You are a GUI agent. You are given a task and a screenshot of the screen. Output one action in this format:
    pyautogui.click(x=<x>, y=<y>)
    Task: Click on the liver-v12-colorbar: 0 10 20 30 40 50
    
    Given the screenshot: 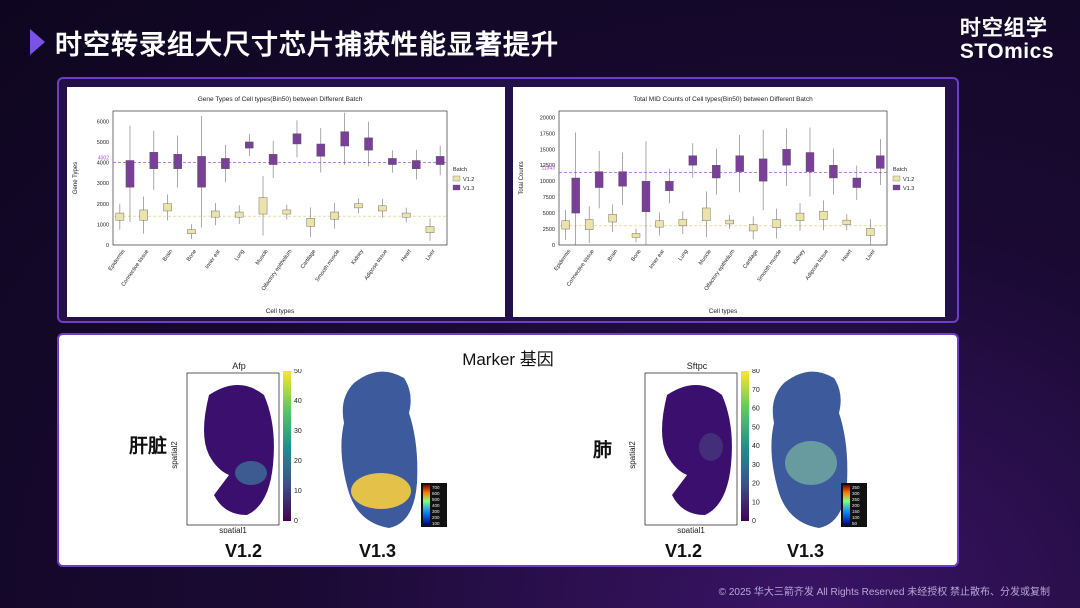 What is the action you would take?
    pyautogui.click(x=292, y=447)
    